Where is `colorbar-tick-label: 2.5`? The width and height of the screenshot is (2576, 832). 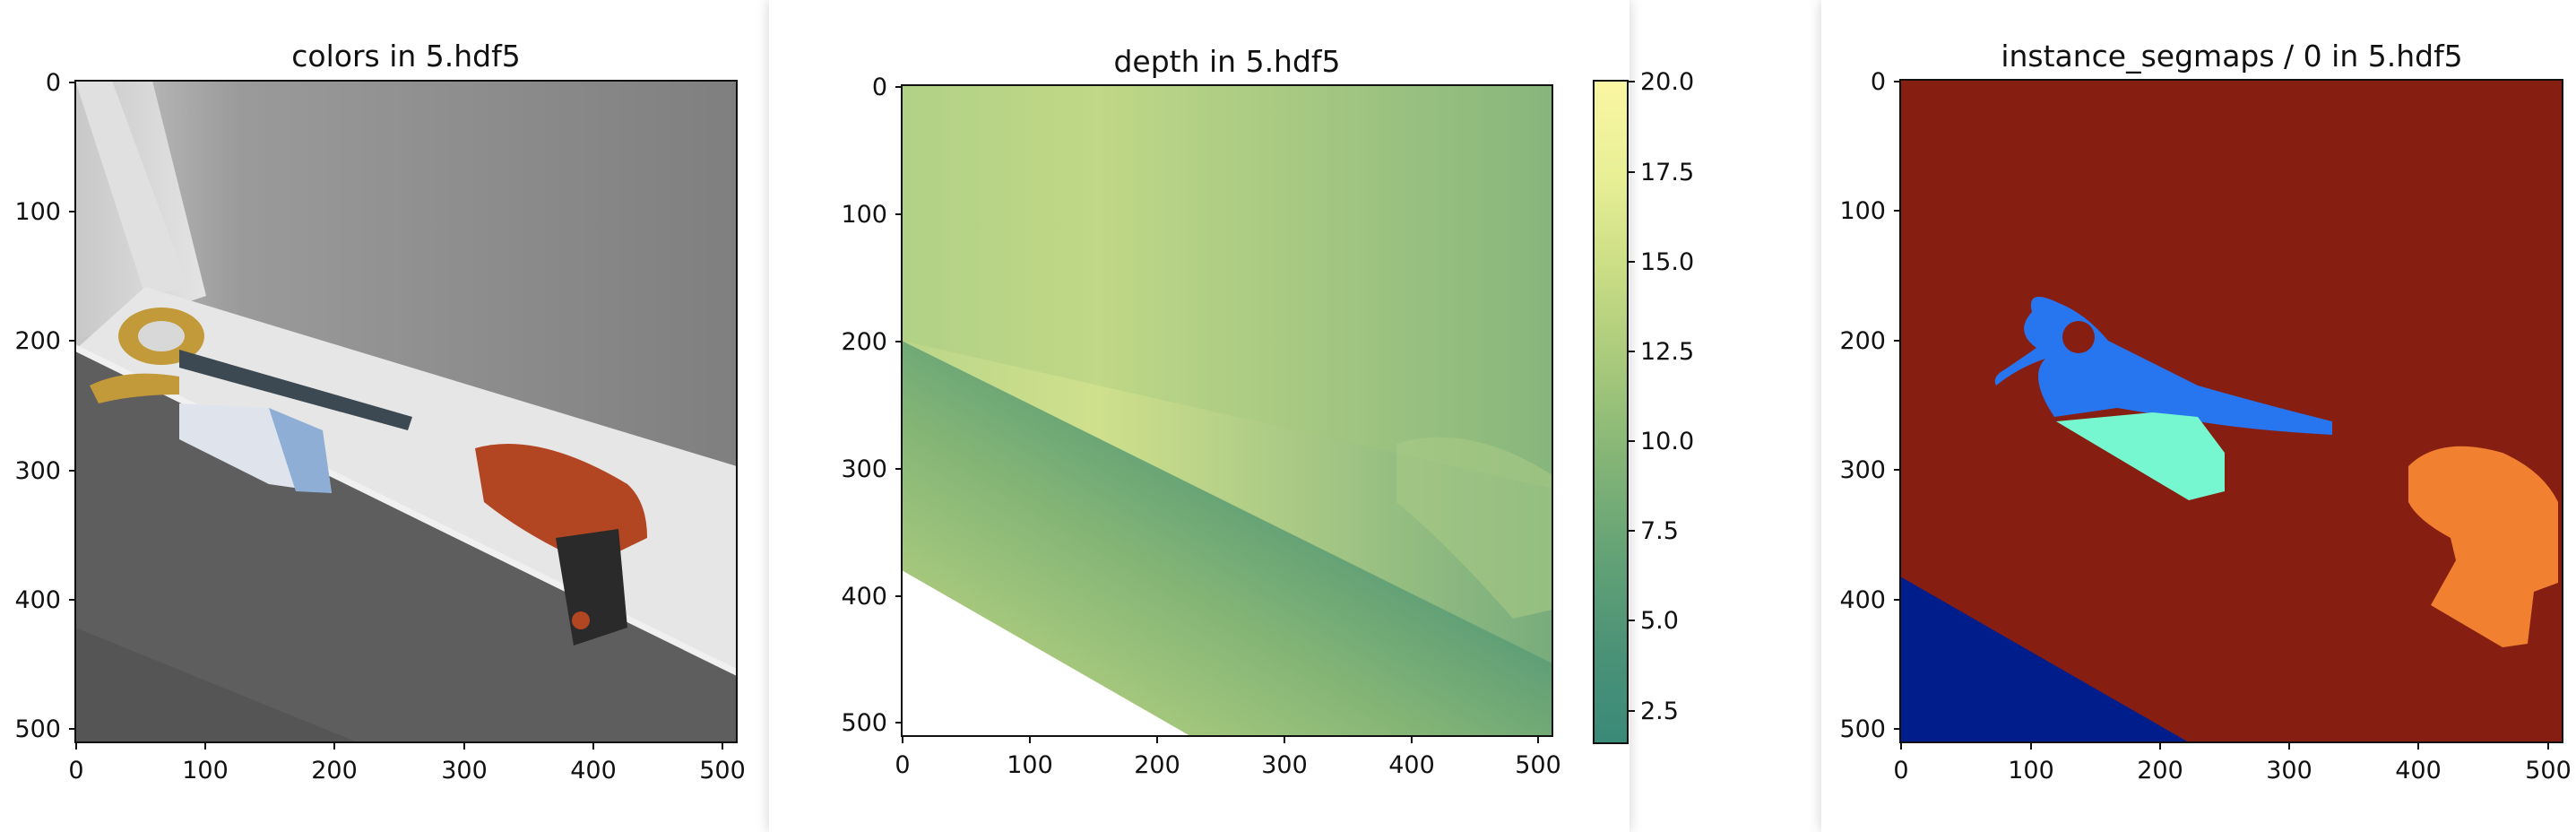 colorbar-tick-label: 2.5 is located at coordinates (1659, 712).